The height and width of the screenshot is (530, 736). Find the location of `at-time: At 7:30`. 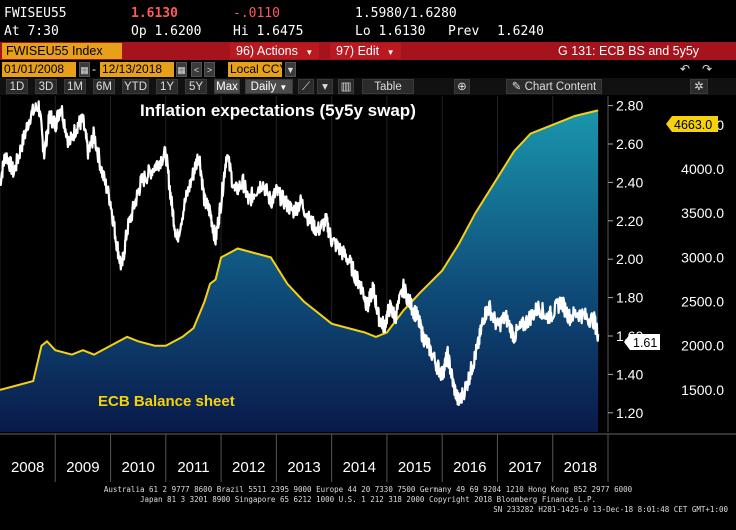

at-time: At 7:30 is located at coordinates (31, 31).